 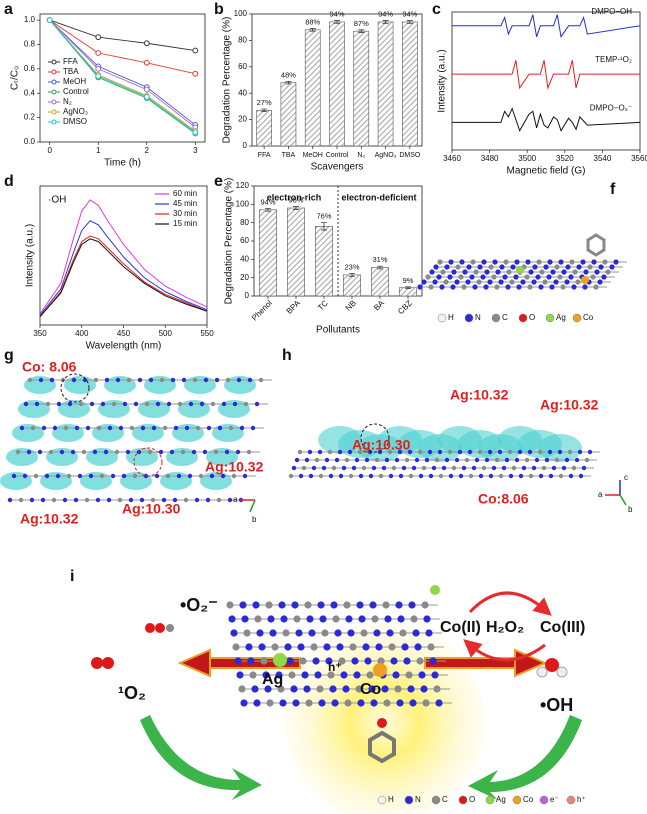 What do you see at coordinates (243, 185) in the screenshot?
I see `y-tick-label: 120` at bounding box center [243, 185].